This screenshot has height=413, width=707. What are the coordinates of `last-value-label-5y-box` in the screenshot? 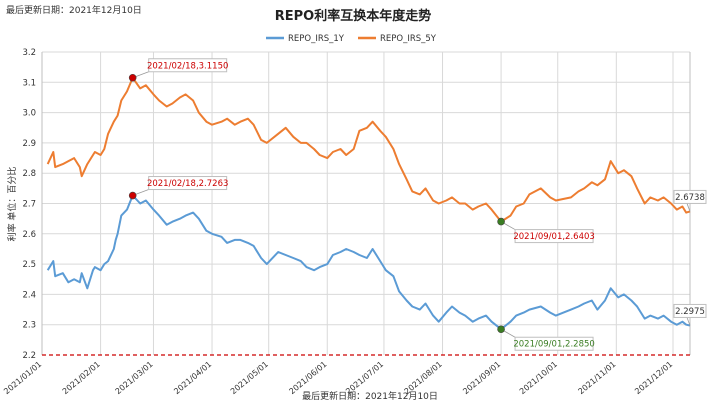 It's located at (690, 196).